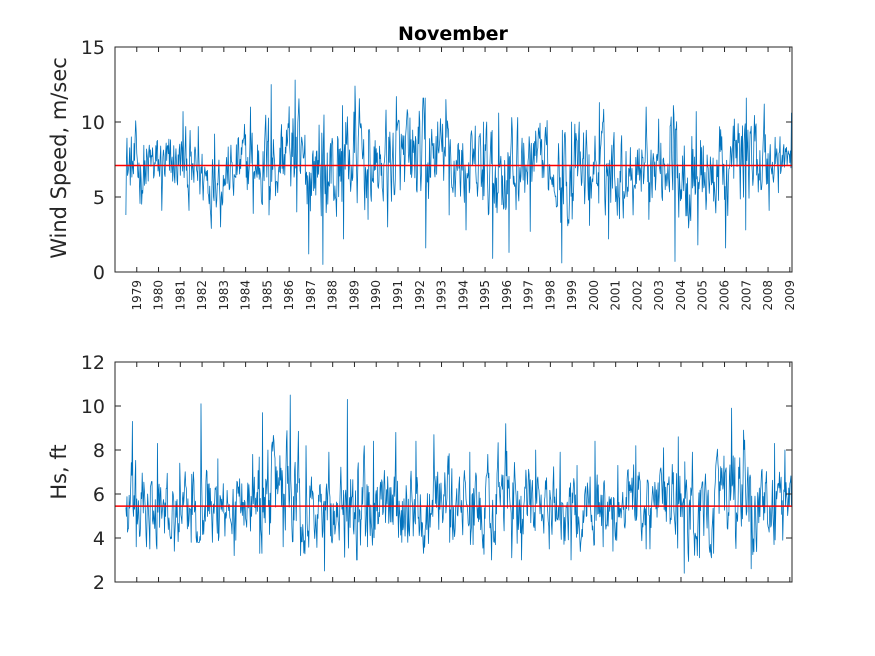 This screenshot has height=656, width=875. Describe the element at coordinates (180, 295) in the screenshot. I see `xtick-label: 1981` at that location.